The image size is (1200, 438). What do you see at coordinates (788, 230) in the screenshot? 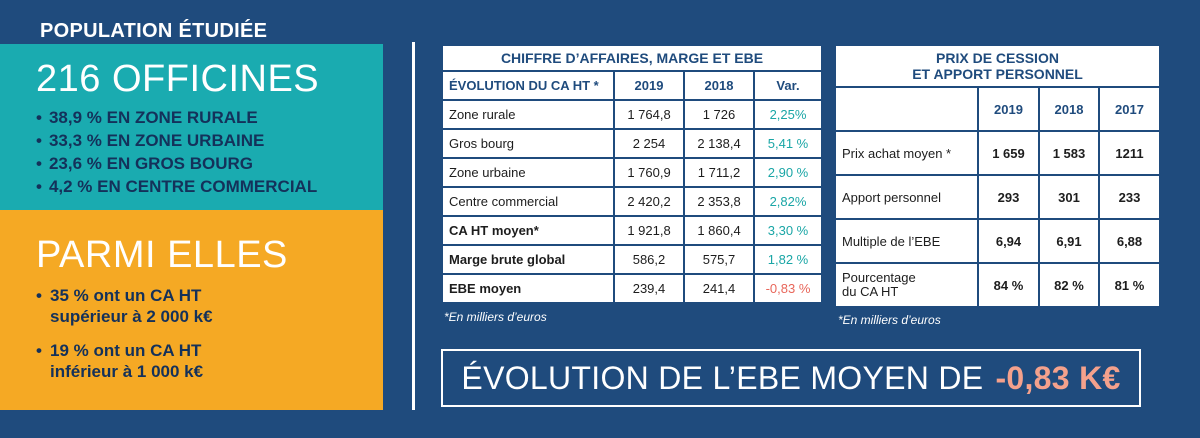
I see `cell-var: 3,30 %` at bounding box center [788, 230].